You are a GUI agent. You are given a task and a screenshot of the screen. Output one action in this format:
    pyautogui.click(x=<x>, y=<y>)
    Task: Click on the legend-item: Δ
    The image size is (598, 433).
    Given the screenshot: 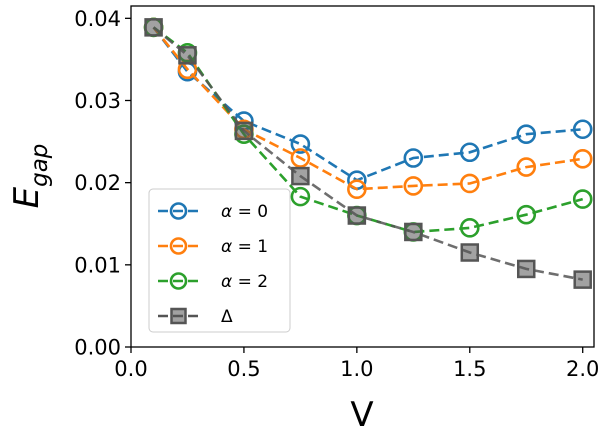 What is the action you would take?
    pyautogui.click(x=195, y=317)
    